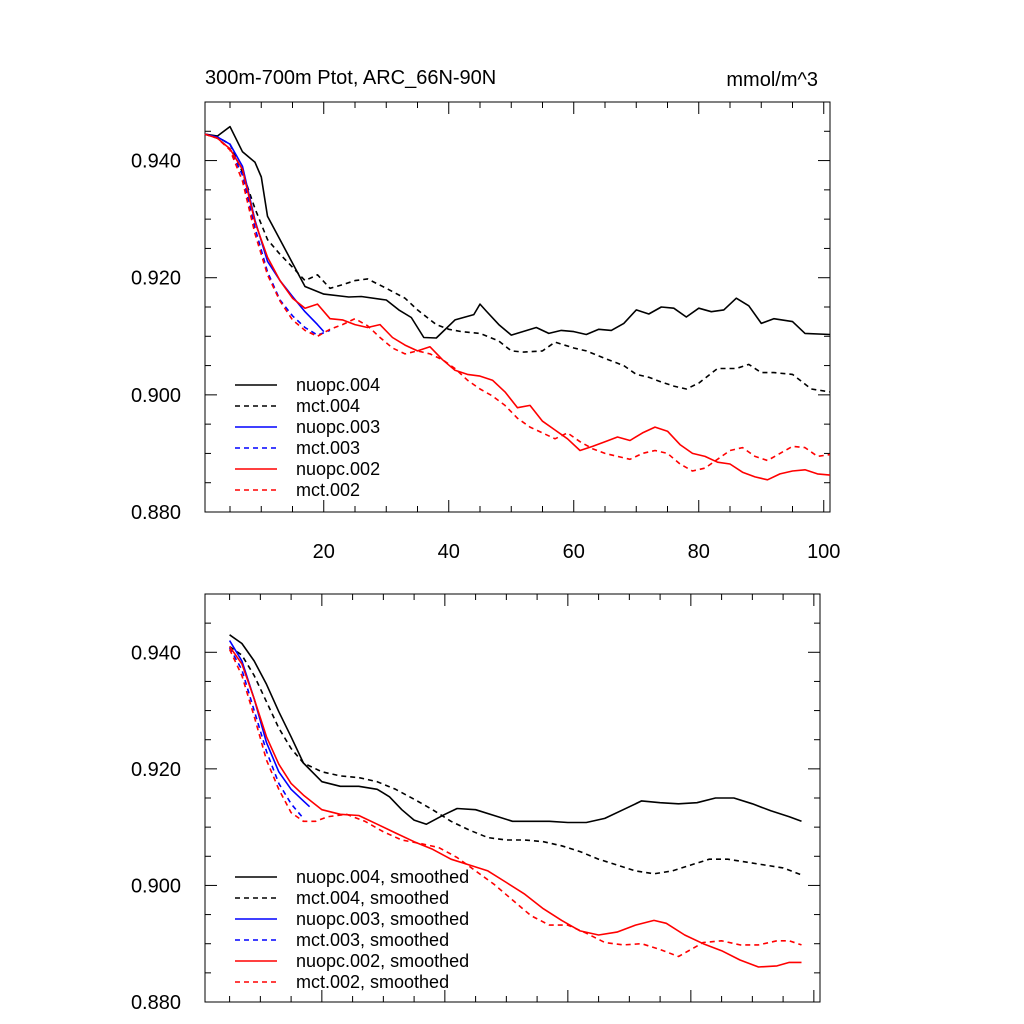 This screenshot has height=1024, width=1024. Describe the element at coordinates (574, 552) in the screenshot. I see `top-xtick-label: 60` at that location.